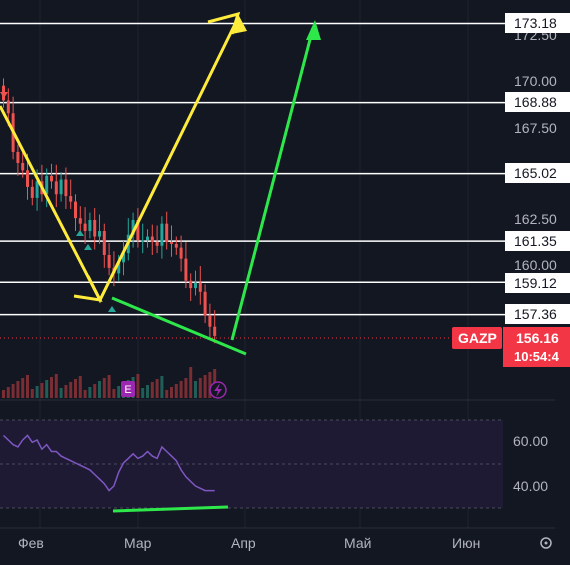  I want to click on time-tick: Май, so click(357, 543).